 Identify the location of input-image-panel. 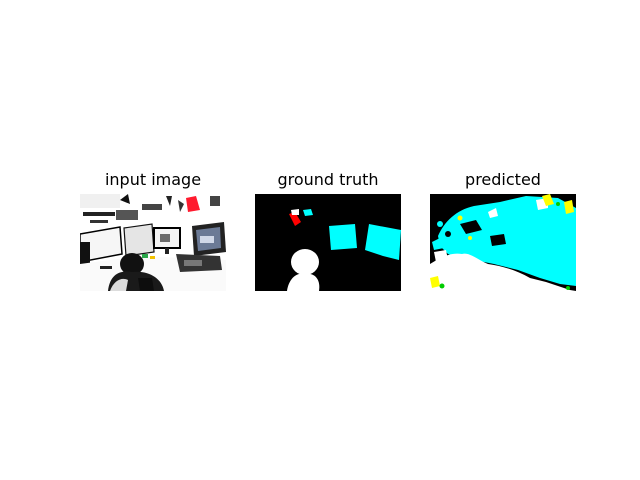
(153, 242).